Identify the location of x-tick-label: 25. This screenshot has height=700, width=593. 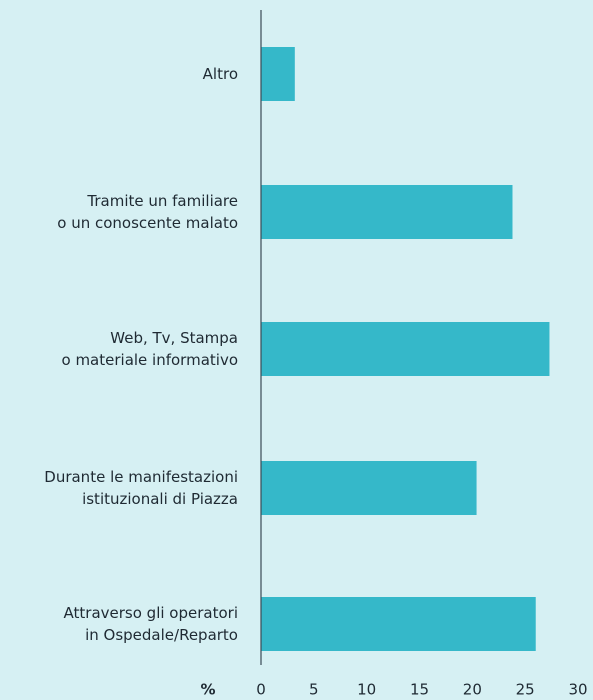
(525, 690).